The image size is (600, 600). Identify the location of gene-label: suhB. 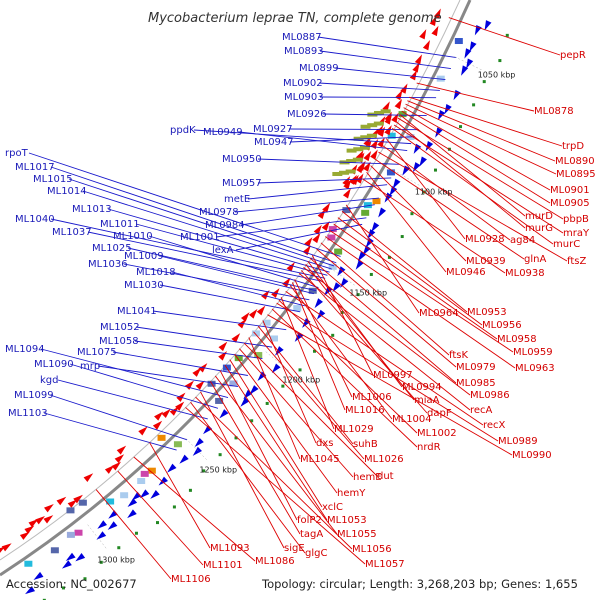
(365, 444).